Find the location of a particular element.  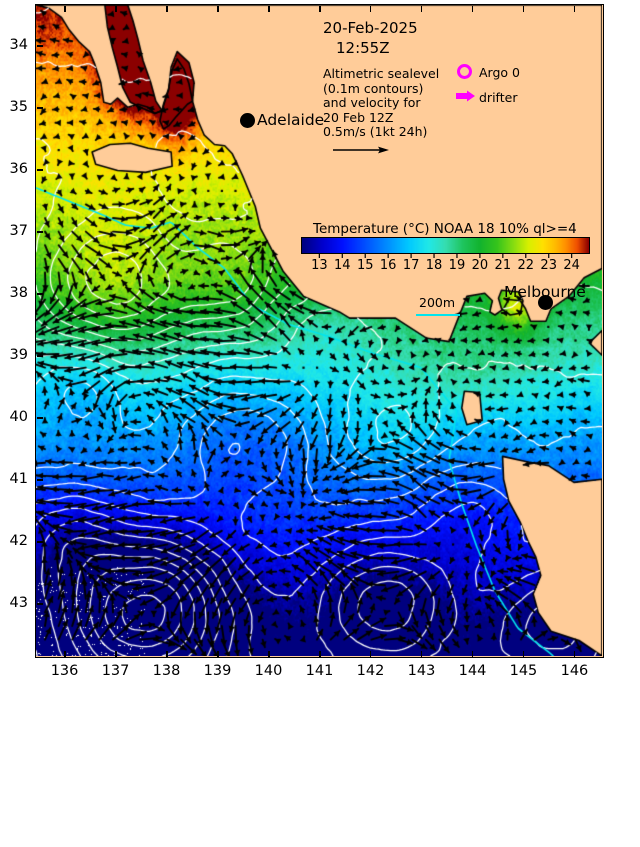

longitude-tick-label: 146 is located at coordinates (574, 670).